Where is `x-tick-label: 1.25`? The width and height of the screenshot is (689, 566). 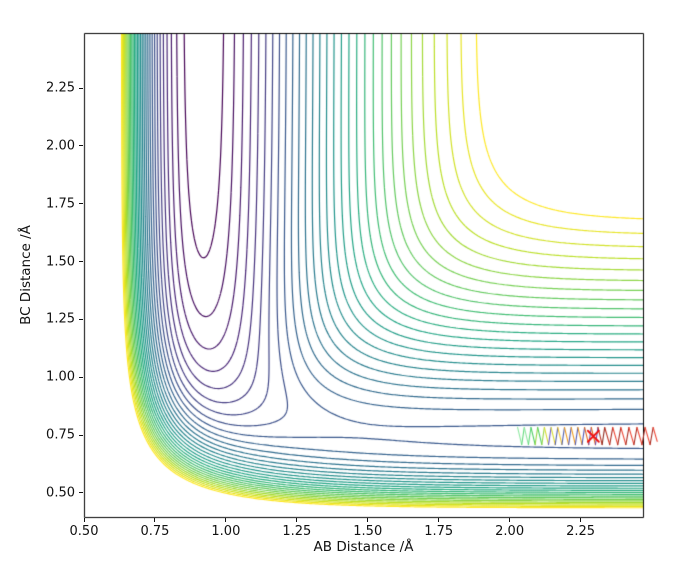
x-tick-label: 1.25 is located at coordinates (297, 531).